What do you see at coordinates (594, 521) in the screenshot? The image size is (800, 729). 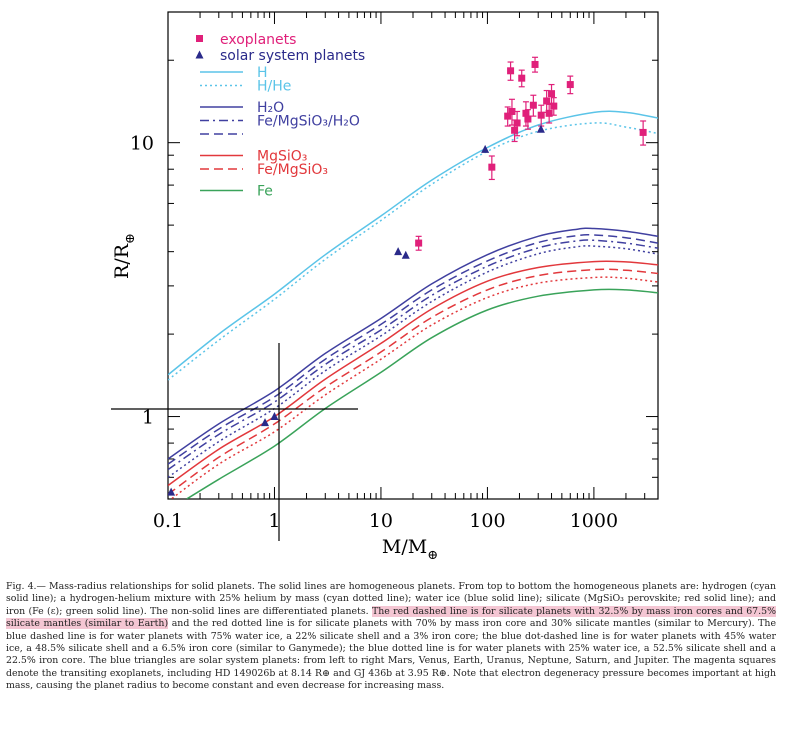 I see `x-tick-label: 1000` at bounding box center [594, 521].